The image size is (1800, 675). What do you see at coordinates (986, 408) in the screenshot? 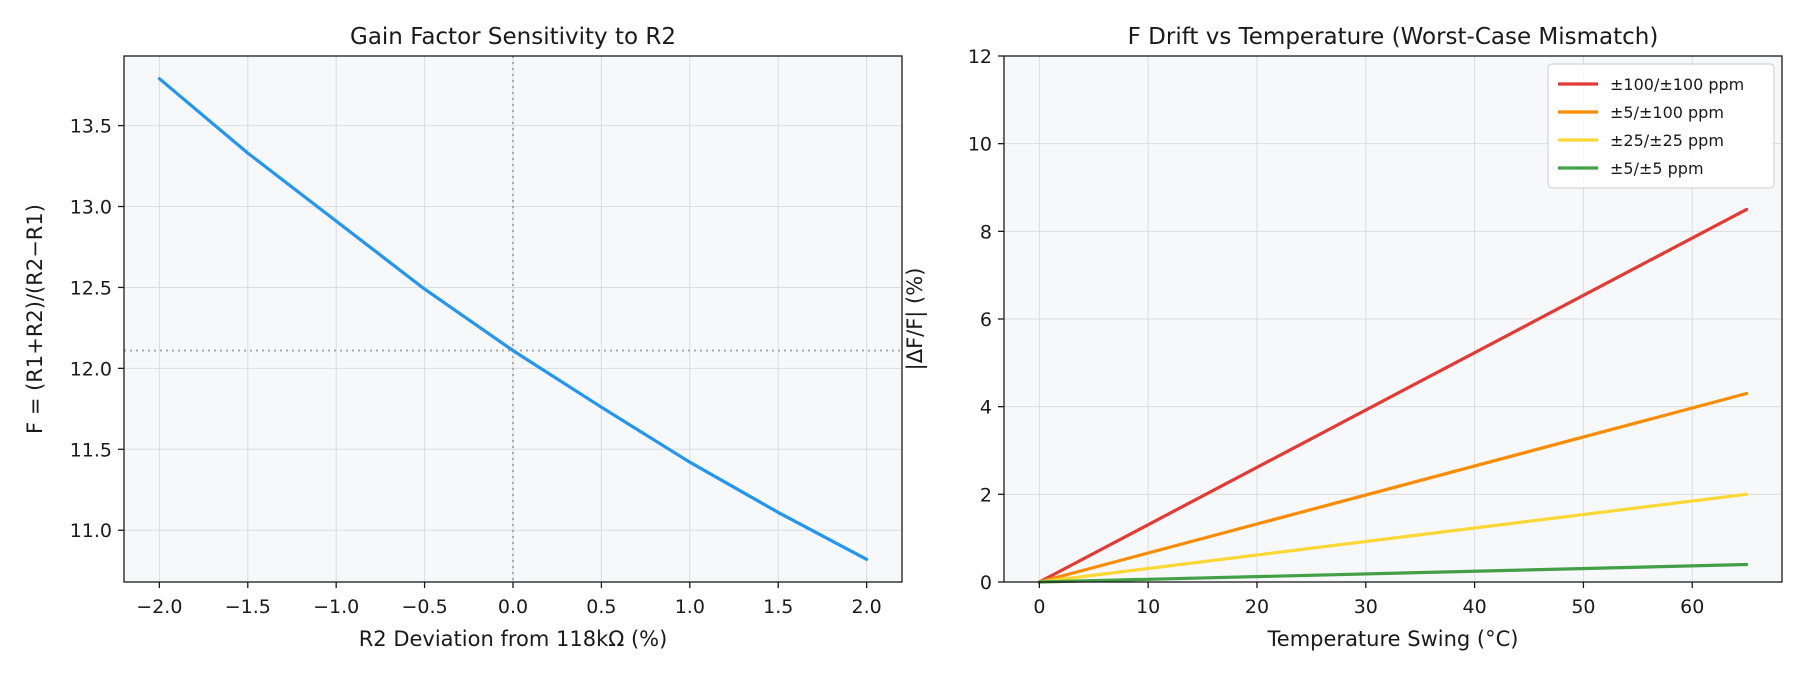
I see `y-tick-label: 4` at bounding box center [986, 408].